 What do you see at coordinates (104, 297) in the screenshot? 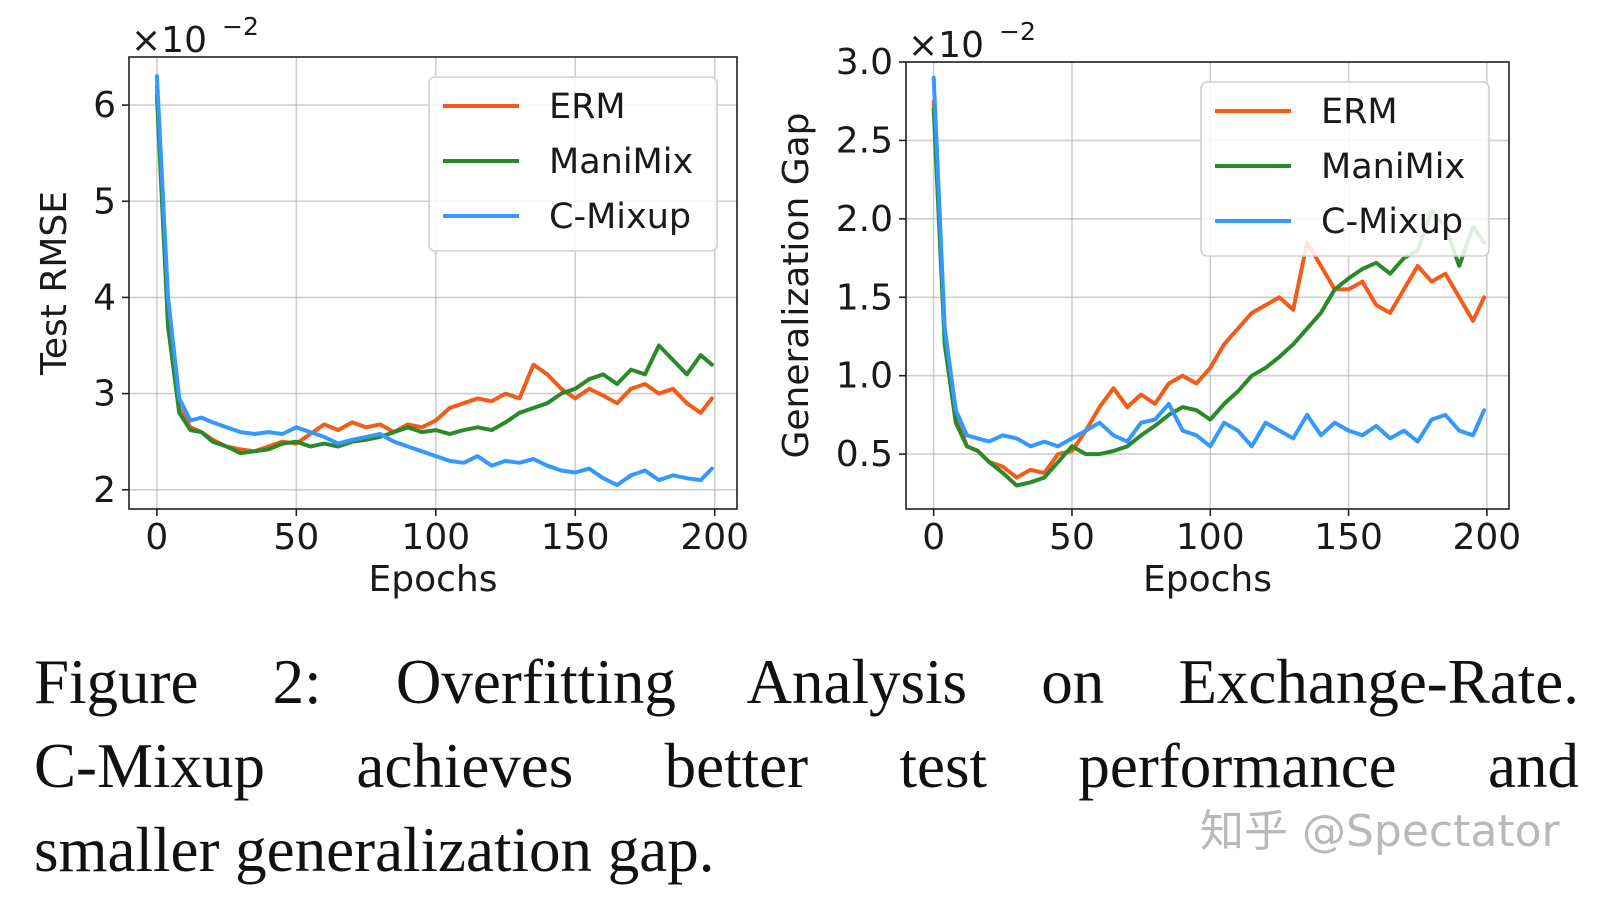
I see `y-tick-label: 4` at bounding box center [104, 297].